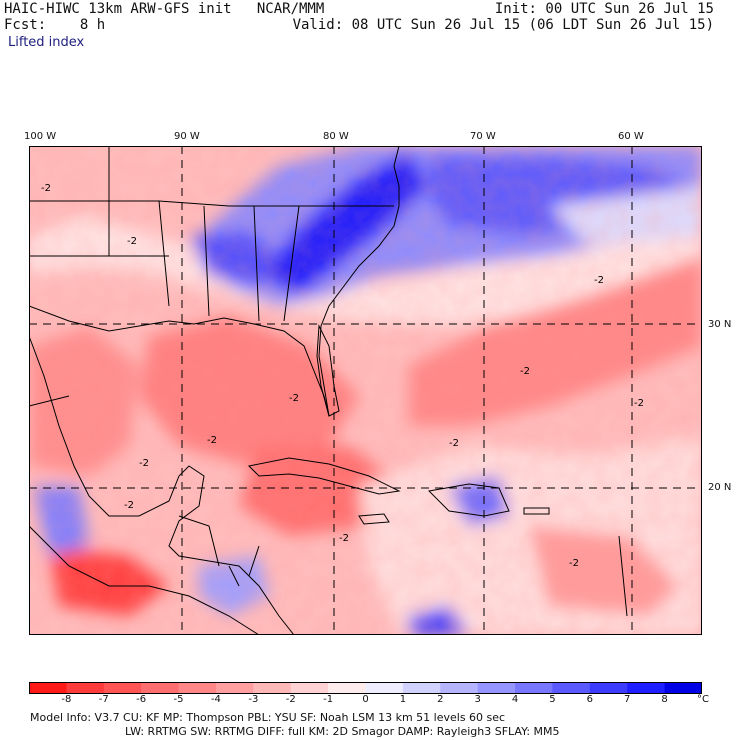 The width and height of the screenshot is (740, 740). What do you see at coordinates (178, 699) in the screenshot?
I see `colorbar-tick-label: -5` at bounding box center [178, 699].